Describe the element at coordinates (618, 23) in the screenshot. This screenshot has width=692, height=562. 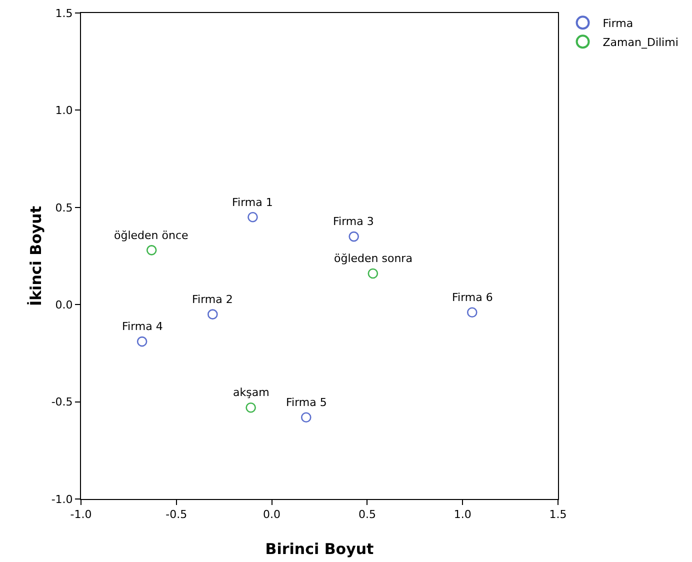
I see `legend-label: Firma` at that location.